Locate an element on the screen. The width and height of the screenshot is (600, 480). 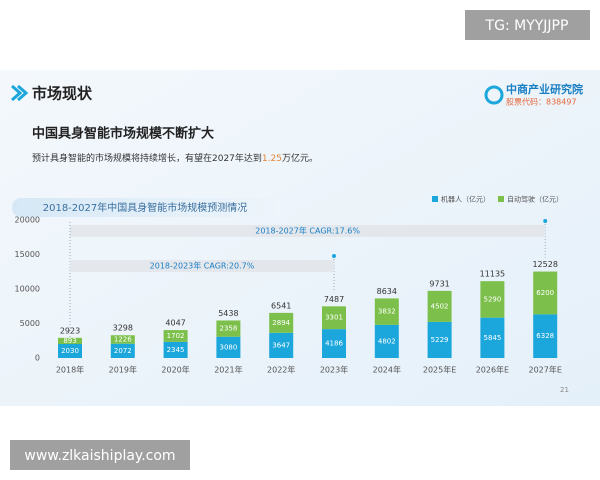
value-label: 3301 is located at coordinates (334, 318).